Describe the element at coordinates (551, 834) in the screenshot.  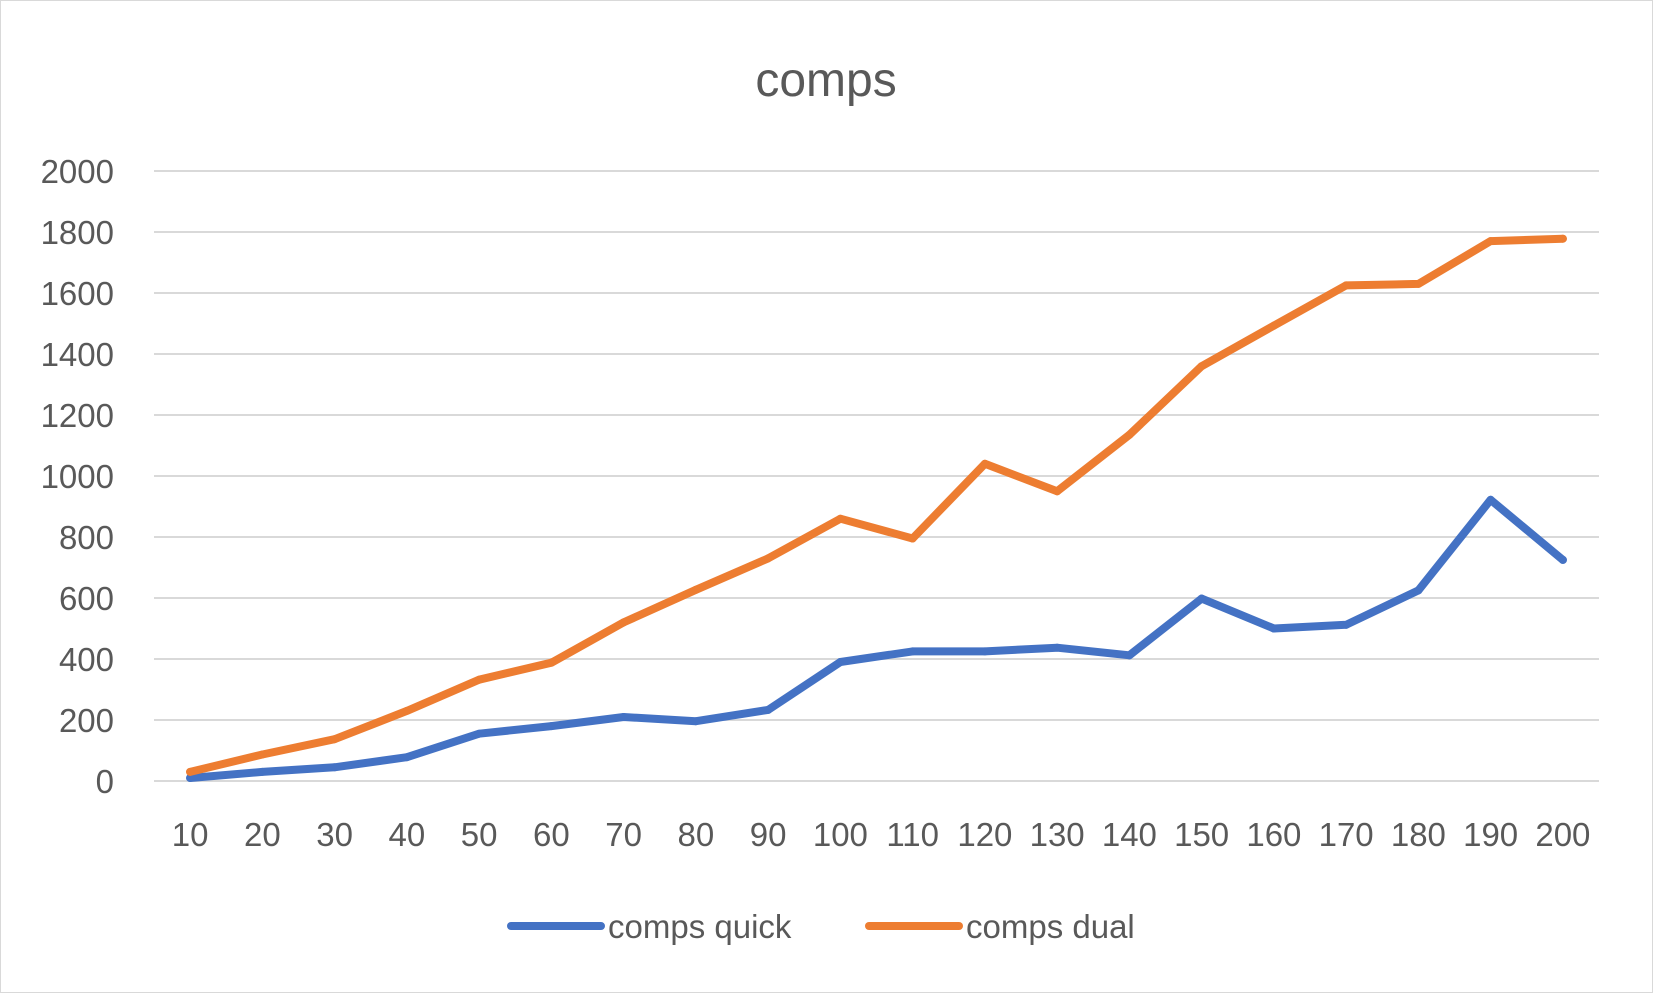
I see `x-tick-label: 60` at that location.